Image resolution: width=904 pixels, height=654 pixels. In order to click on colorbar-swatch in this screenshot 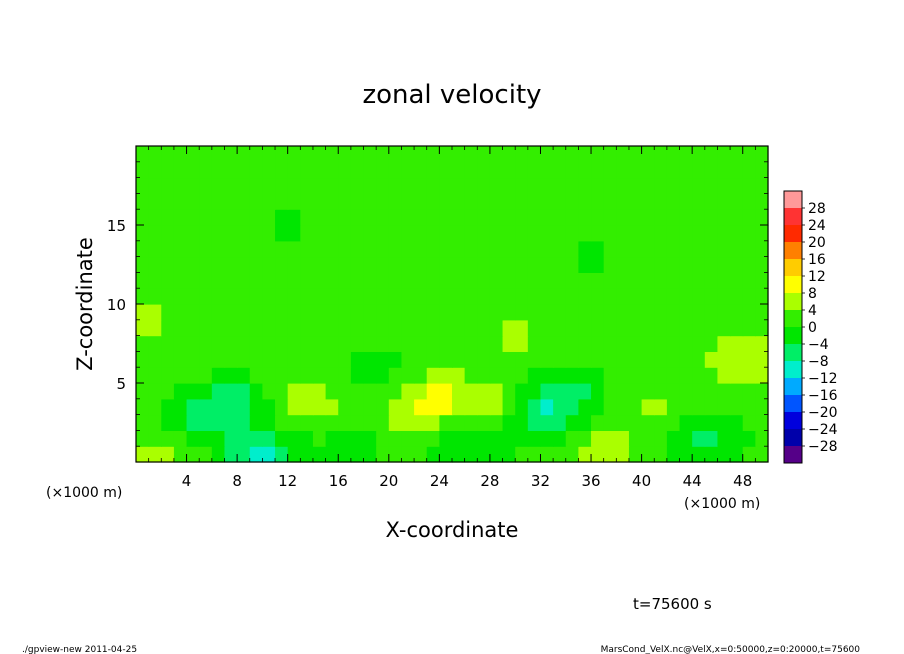, I will do `click(793, 200)`.